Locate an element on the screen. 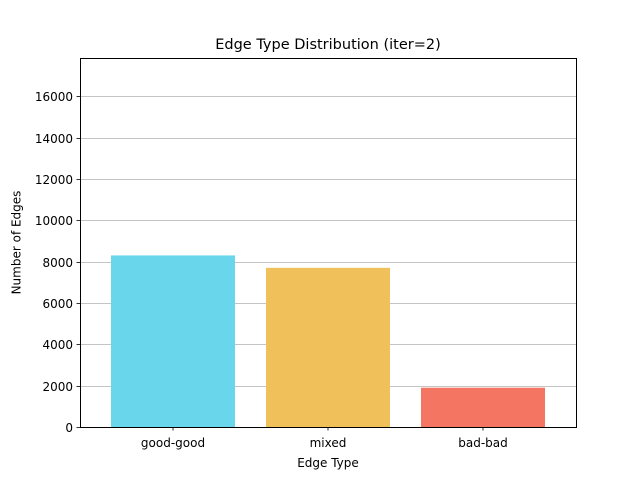 This screenshot has width=640, height=480. y-tick-label: 12000 is located at coordinates (54, 180).